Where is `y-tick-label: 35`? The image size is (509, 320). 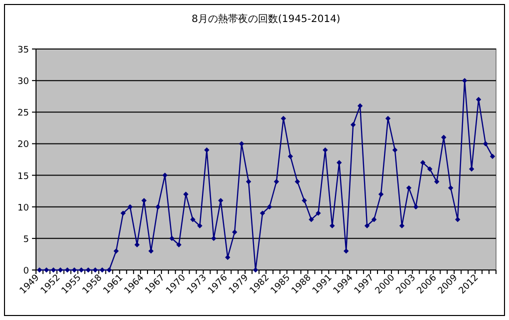
y-tick-label: 35 is located at coordinates (23, 51).